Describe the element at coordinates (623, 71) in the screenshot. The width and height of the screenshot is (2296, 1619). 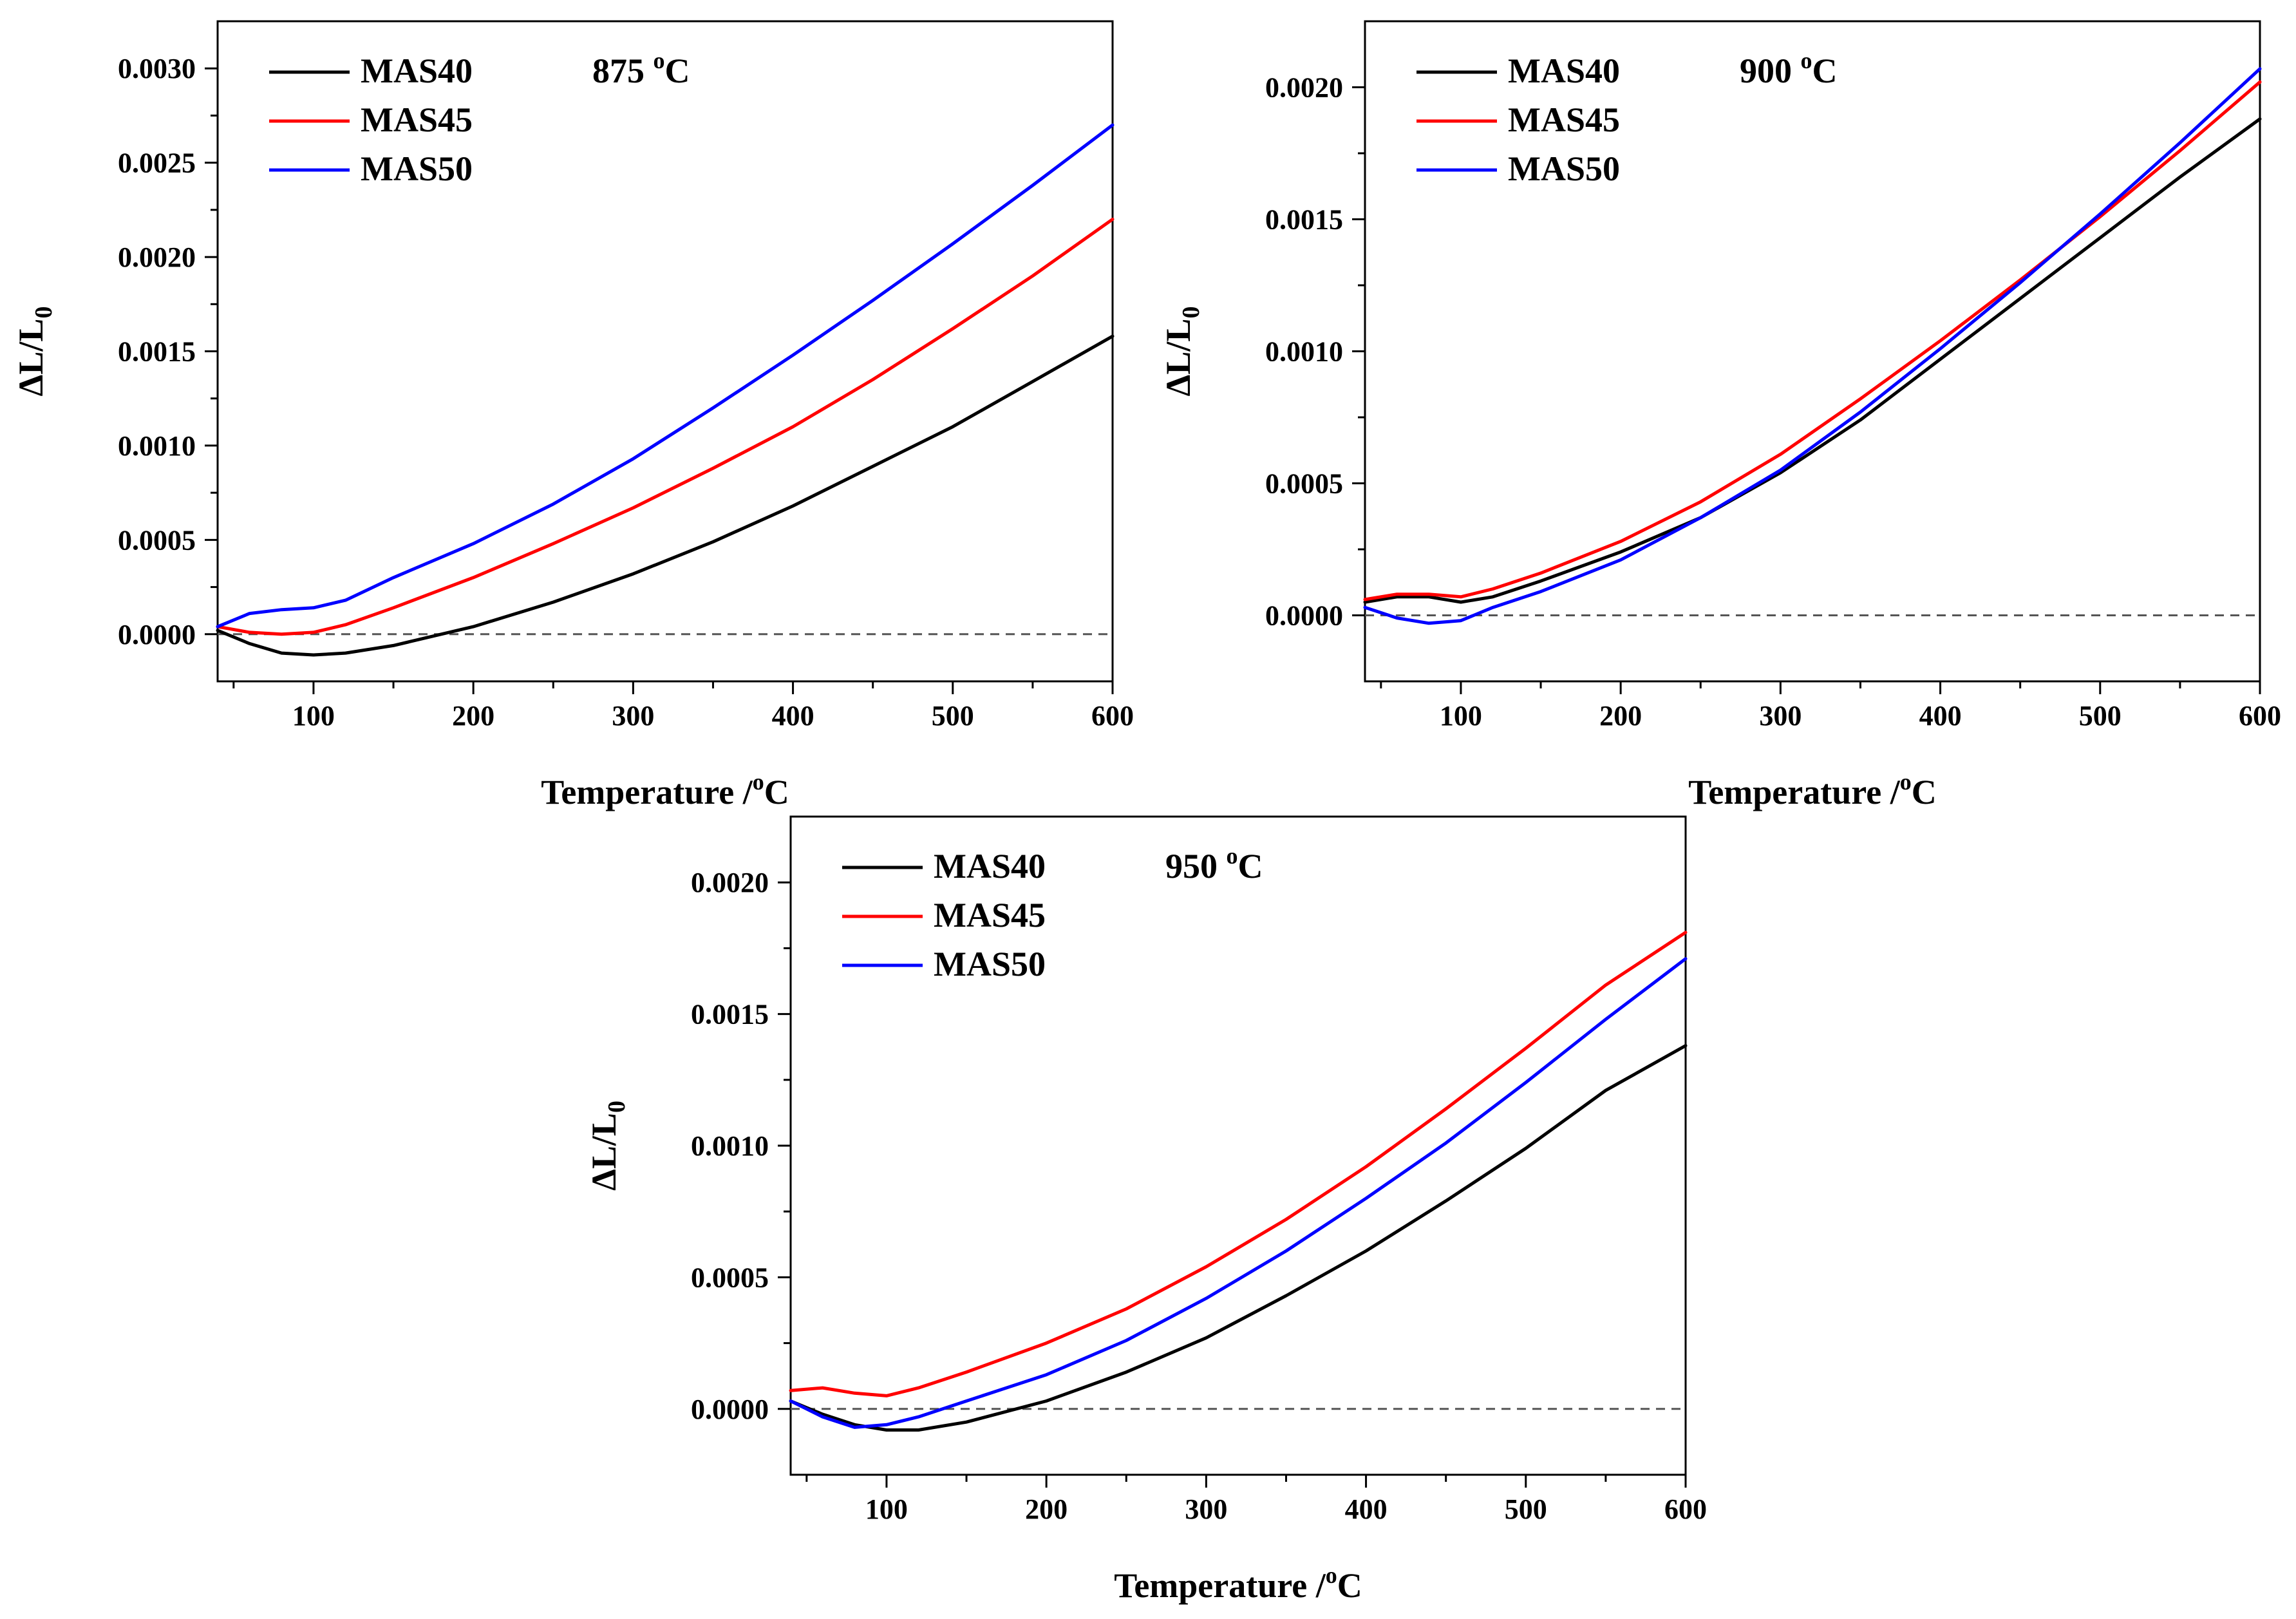
I see `annotation-value: 875` at that location.